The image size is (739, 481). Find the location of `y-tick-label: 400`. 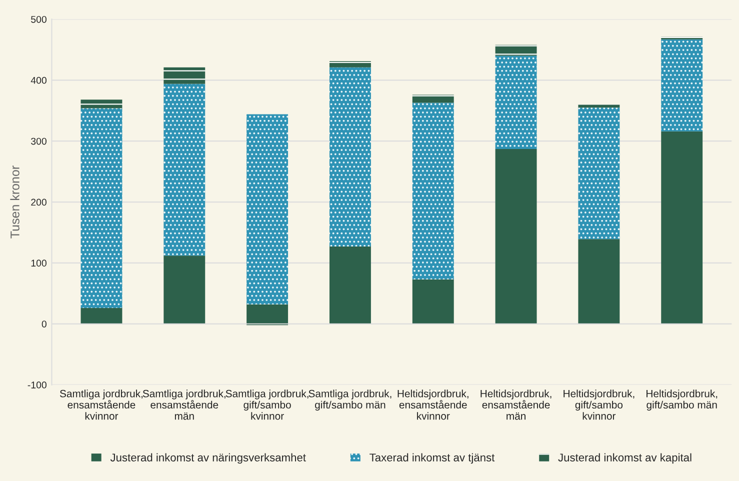

y-tick-label: 400 is located at coordinates (38, 80).